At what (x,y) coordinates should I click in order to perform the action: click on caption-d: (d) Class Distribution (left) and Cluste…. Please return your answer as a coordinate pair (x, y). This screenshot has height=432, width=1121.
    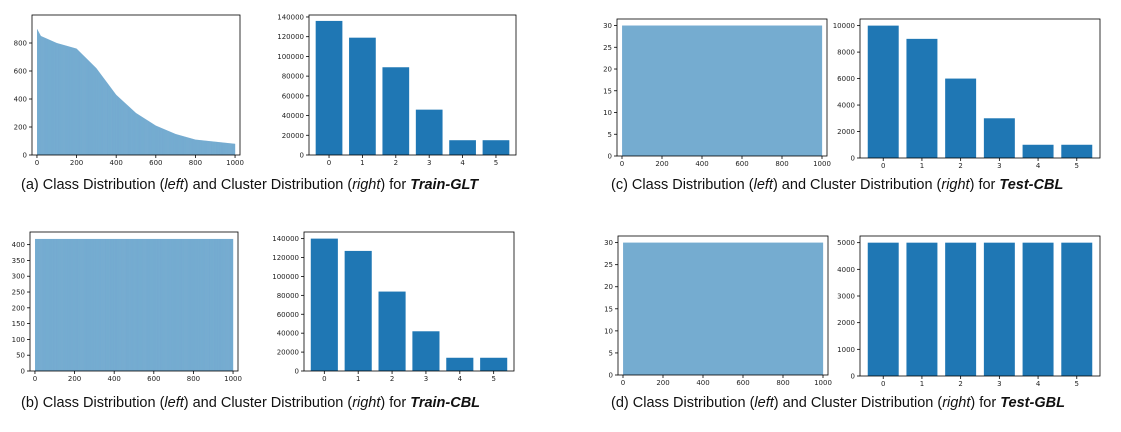
    Looking at the image, I should click on (838, 403).